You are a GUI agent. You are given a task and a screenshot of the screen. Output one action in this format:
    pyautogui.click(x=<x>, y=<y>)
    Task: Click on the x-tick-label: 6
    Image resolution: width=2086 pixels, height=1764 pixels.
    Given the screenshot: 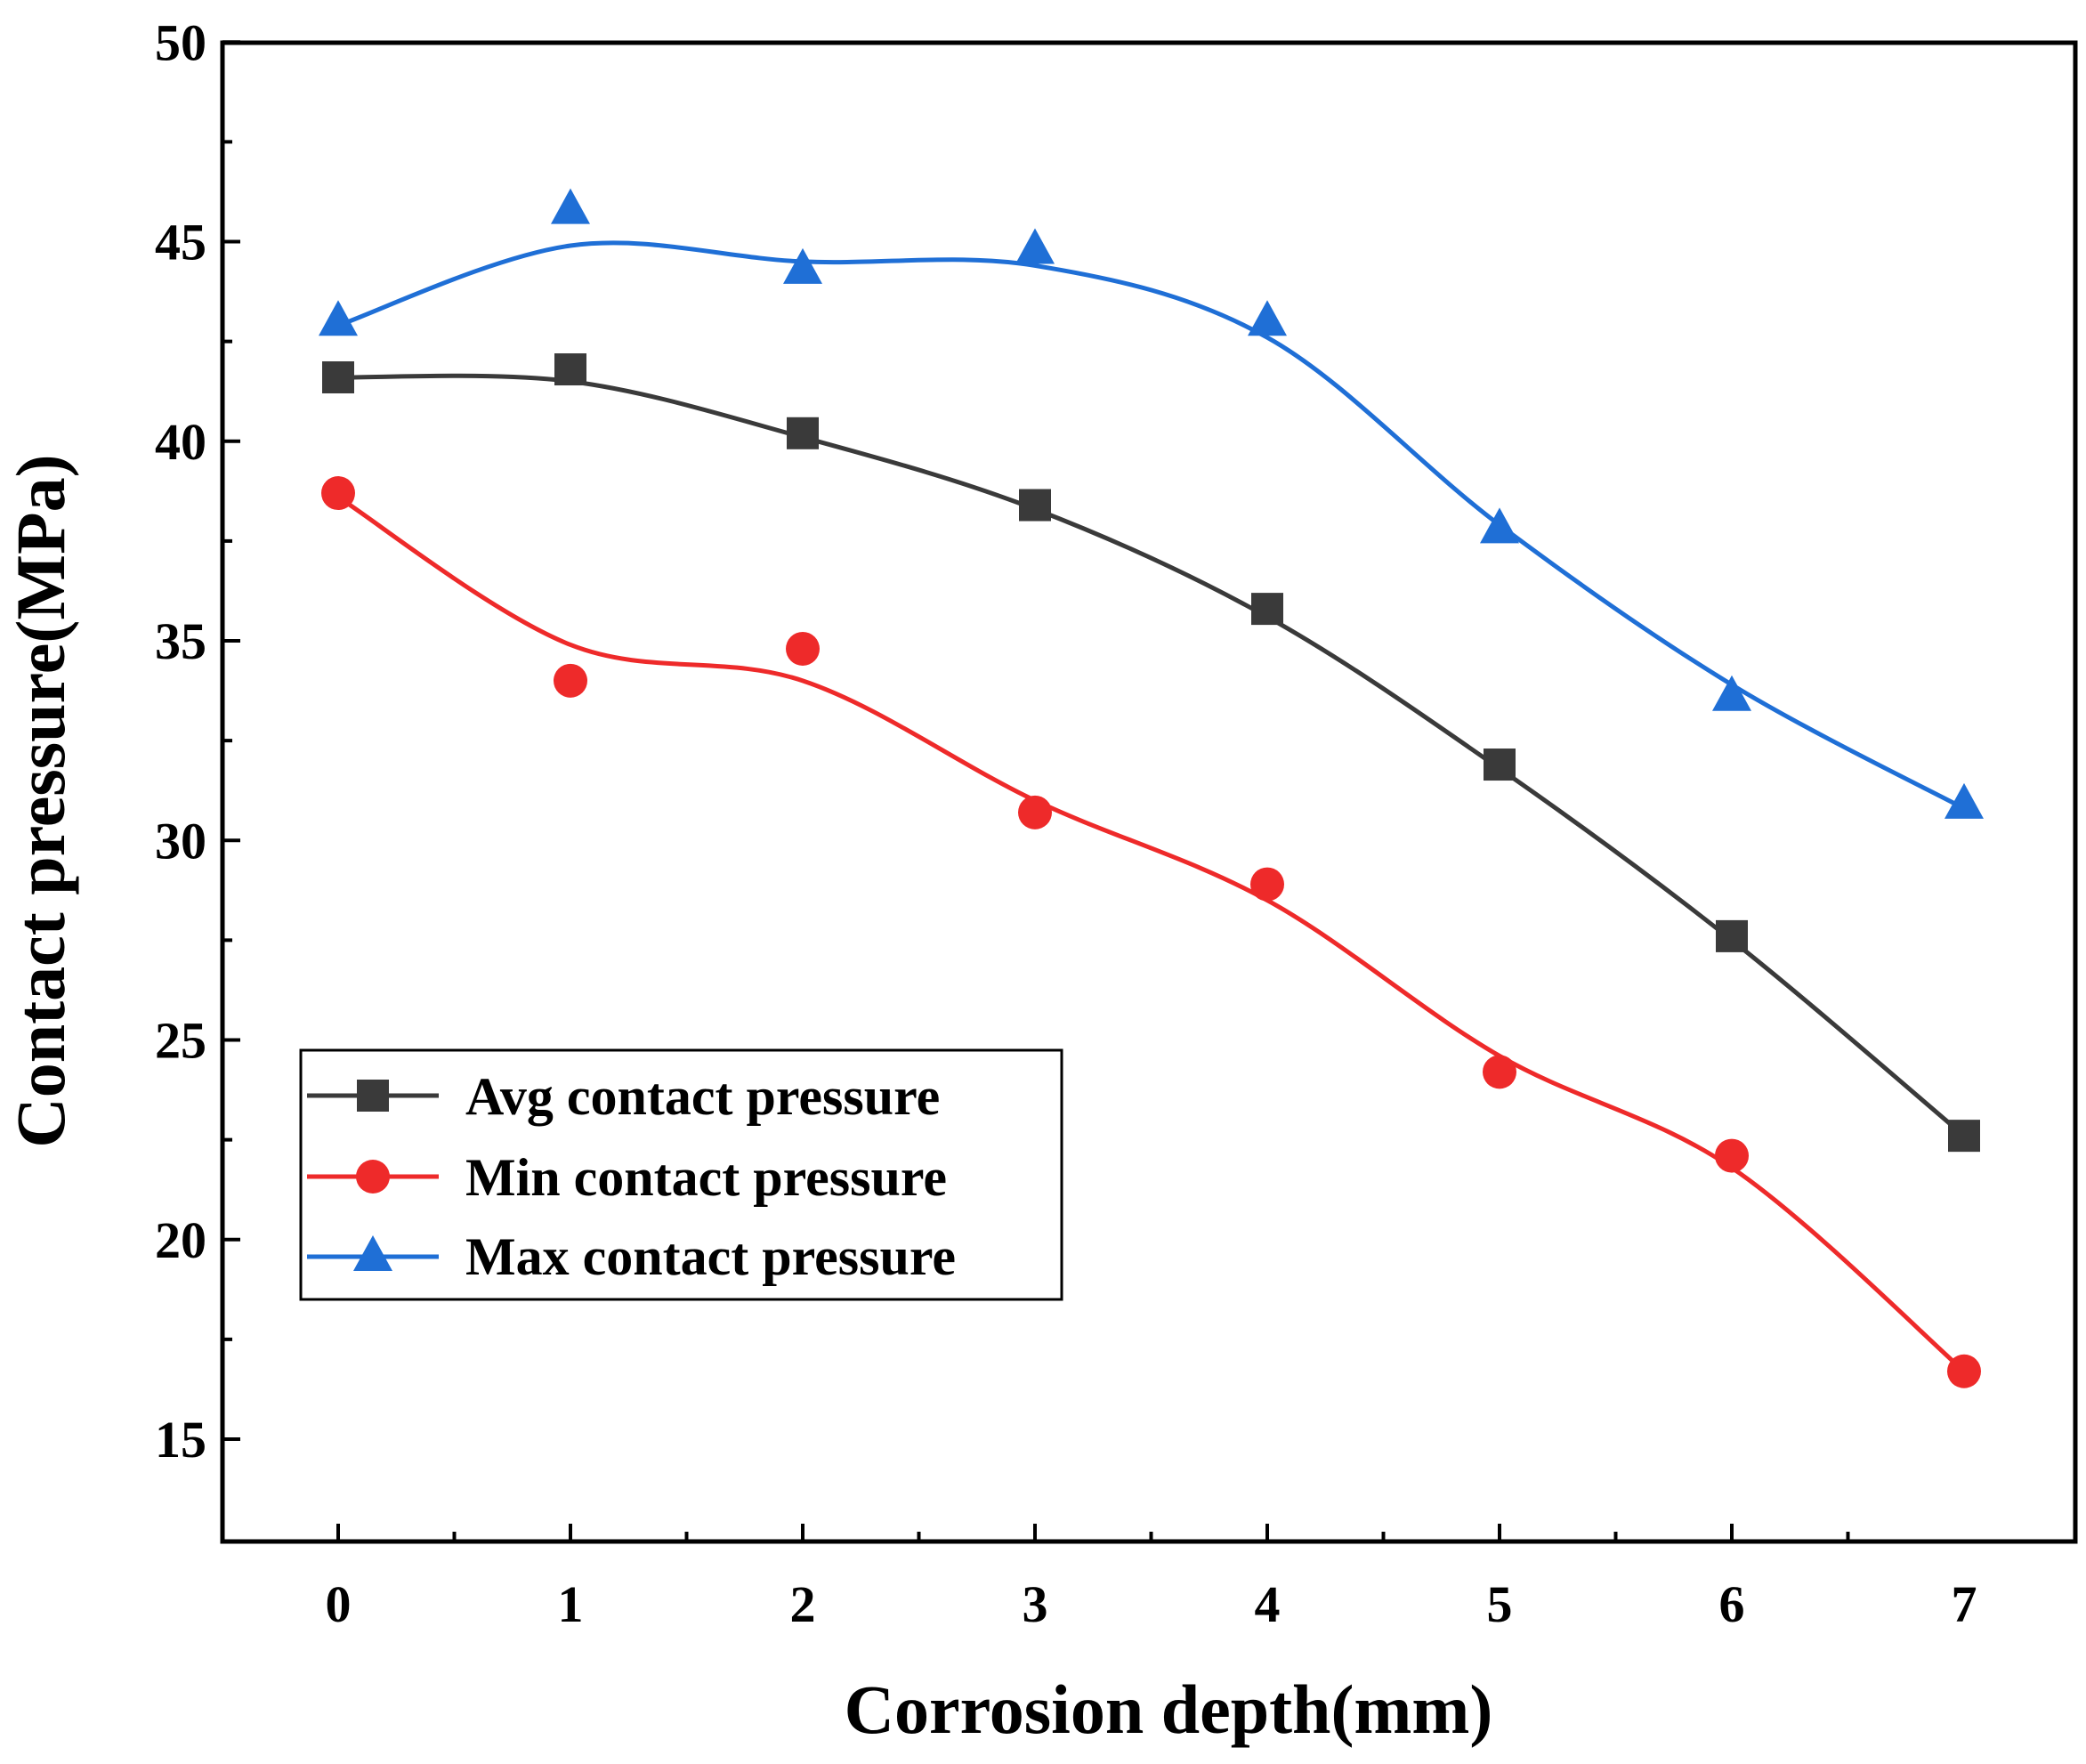 What is the action you would take?
    pyautogui.click(x=1732, y=1604)
    